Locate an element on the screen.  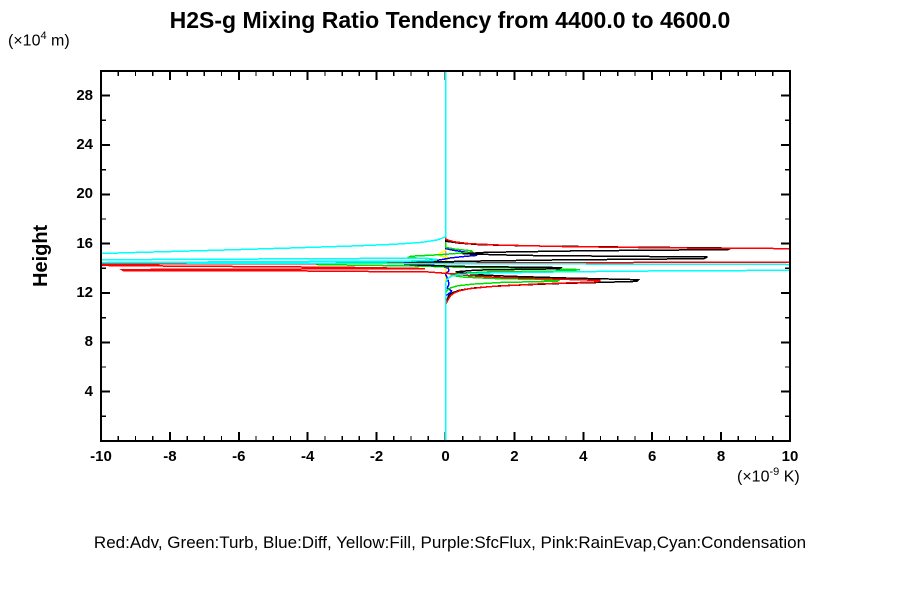
x-unit-exponent: -9 is located at coordinates (774, 472).